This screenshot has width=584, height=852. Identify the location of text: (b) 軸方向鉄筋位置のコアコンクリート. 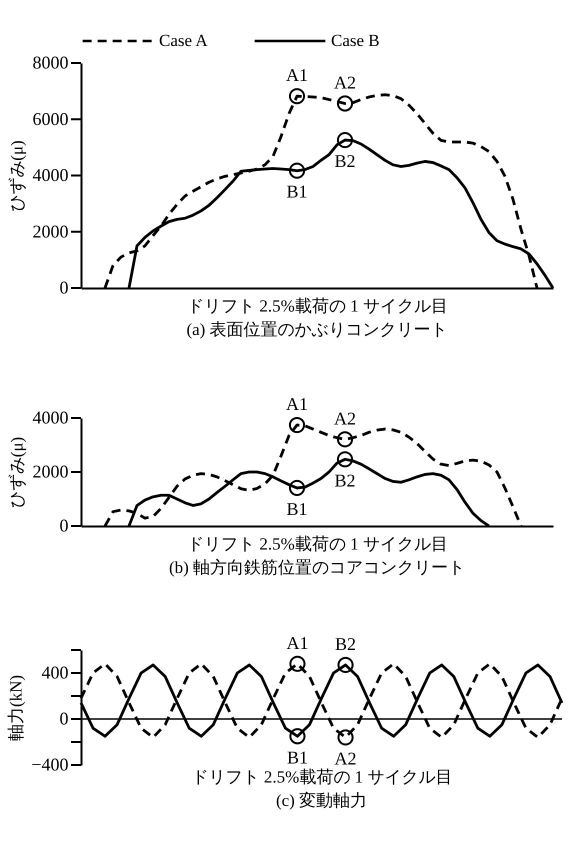
(317, 567).